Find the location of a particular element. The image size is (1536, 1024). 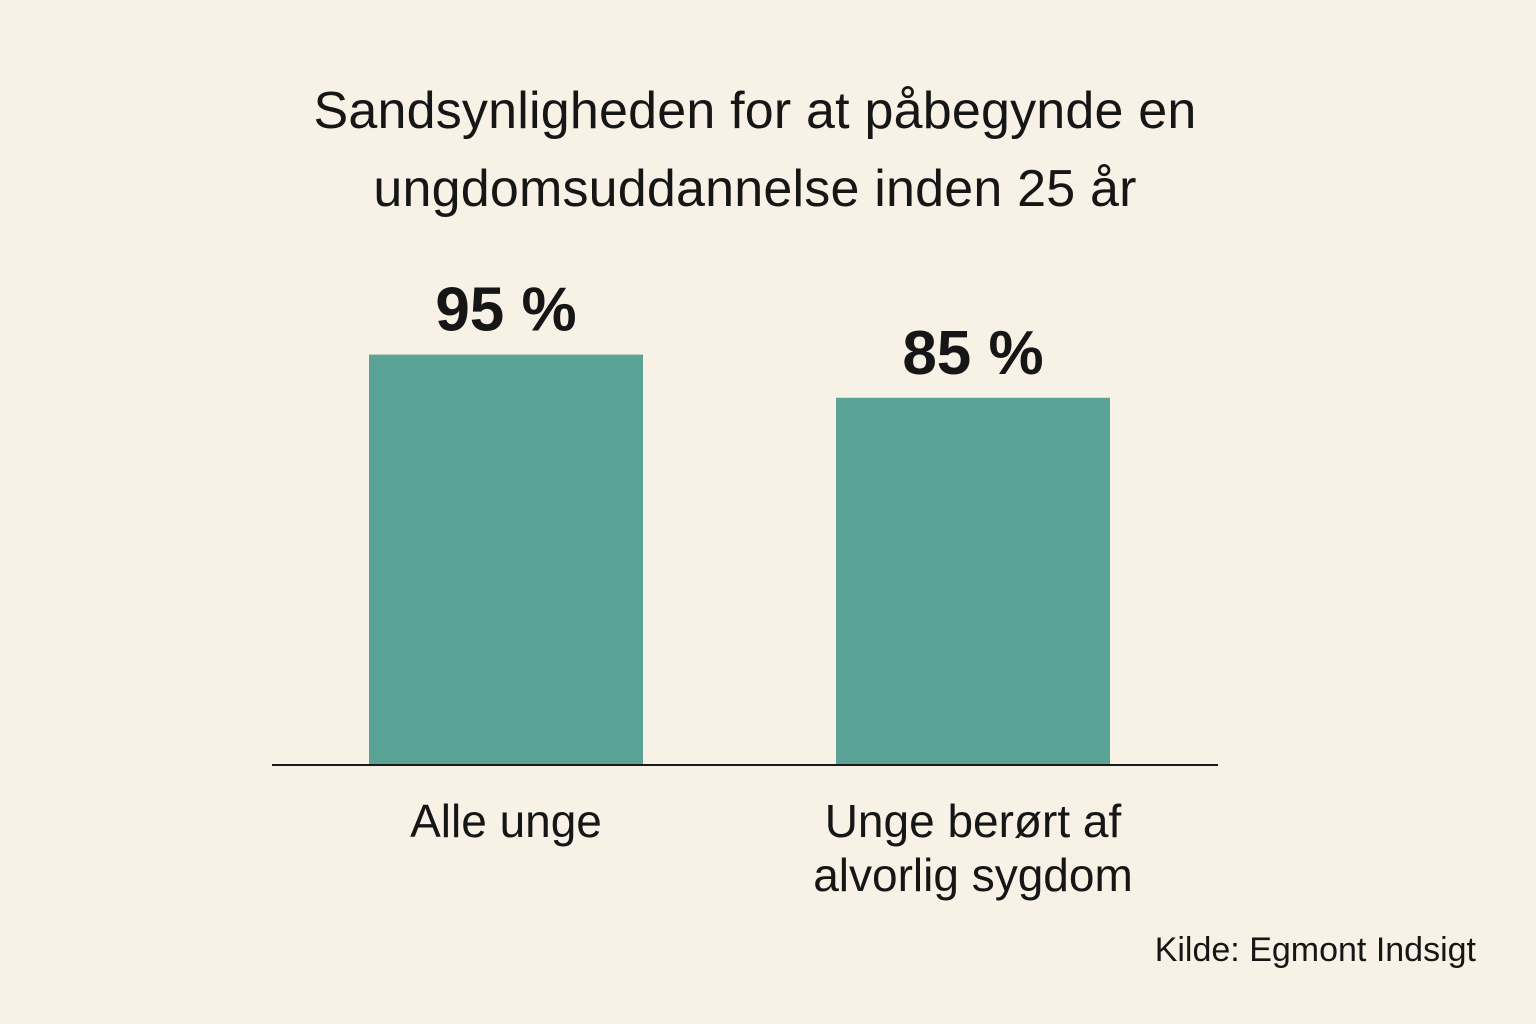

chart-title-line: Sandsynligheden for at påbegynde en is located at coordinates (755, 111).